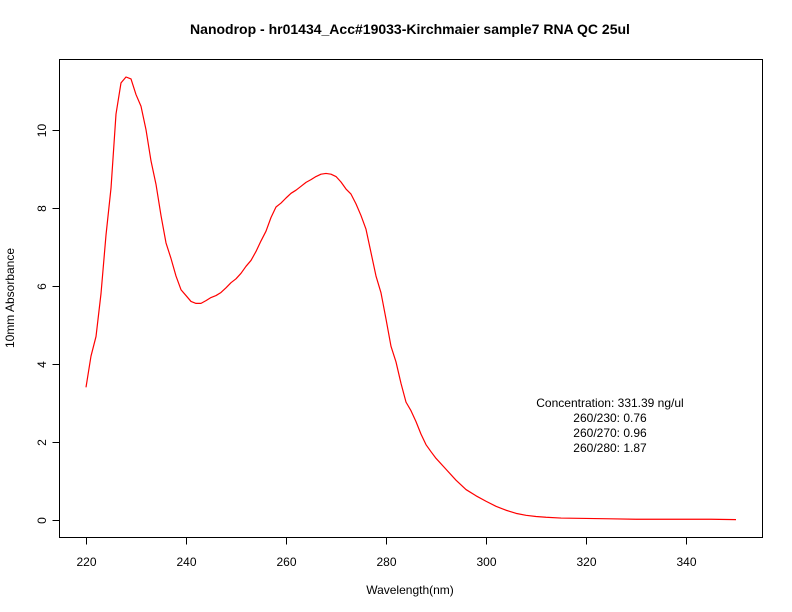  Describe the element at coordinates (610, 448) in the screenshot. I see `ratio-260-280-annotation: 260/280: 1.87` at that location.